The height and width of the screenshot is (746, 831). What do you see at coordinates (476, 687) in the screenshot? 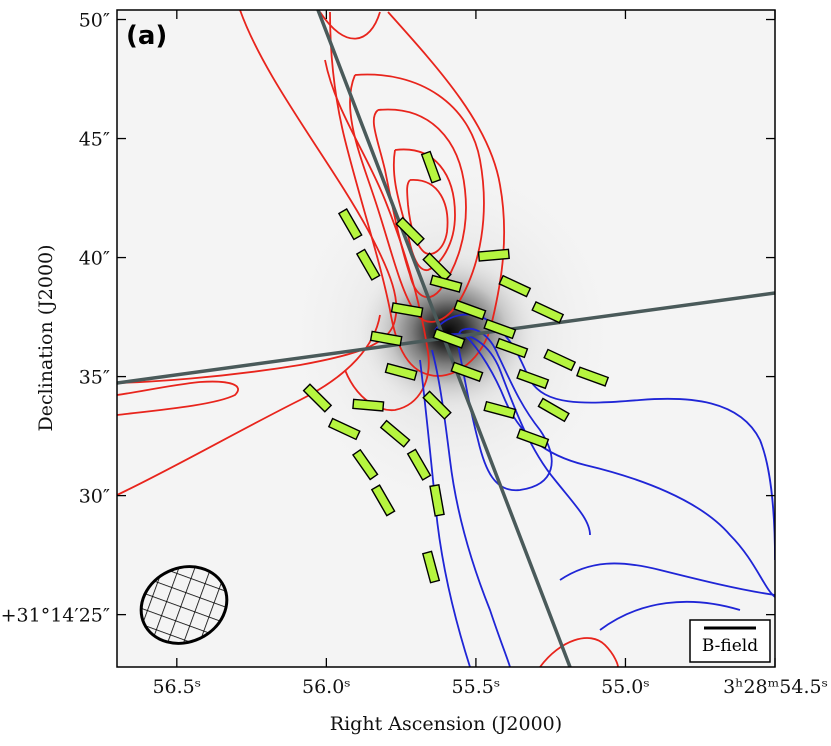
I see `x-tick-label: 55.5ˢ` at bounding box center [476, 687].